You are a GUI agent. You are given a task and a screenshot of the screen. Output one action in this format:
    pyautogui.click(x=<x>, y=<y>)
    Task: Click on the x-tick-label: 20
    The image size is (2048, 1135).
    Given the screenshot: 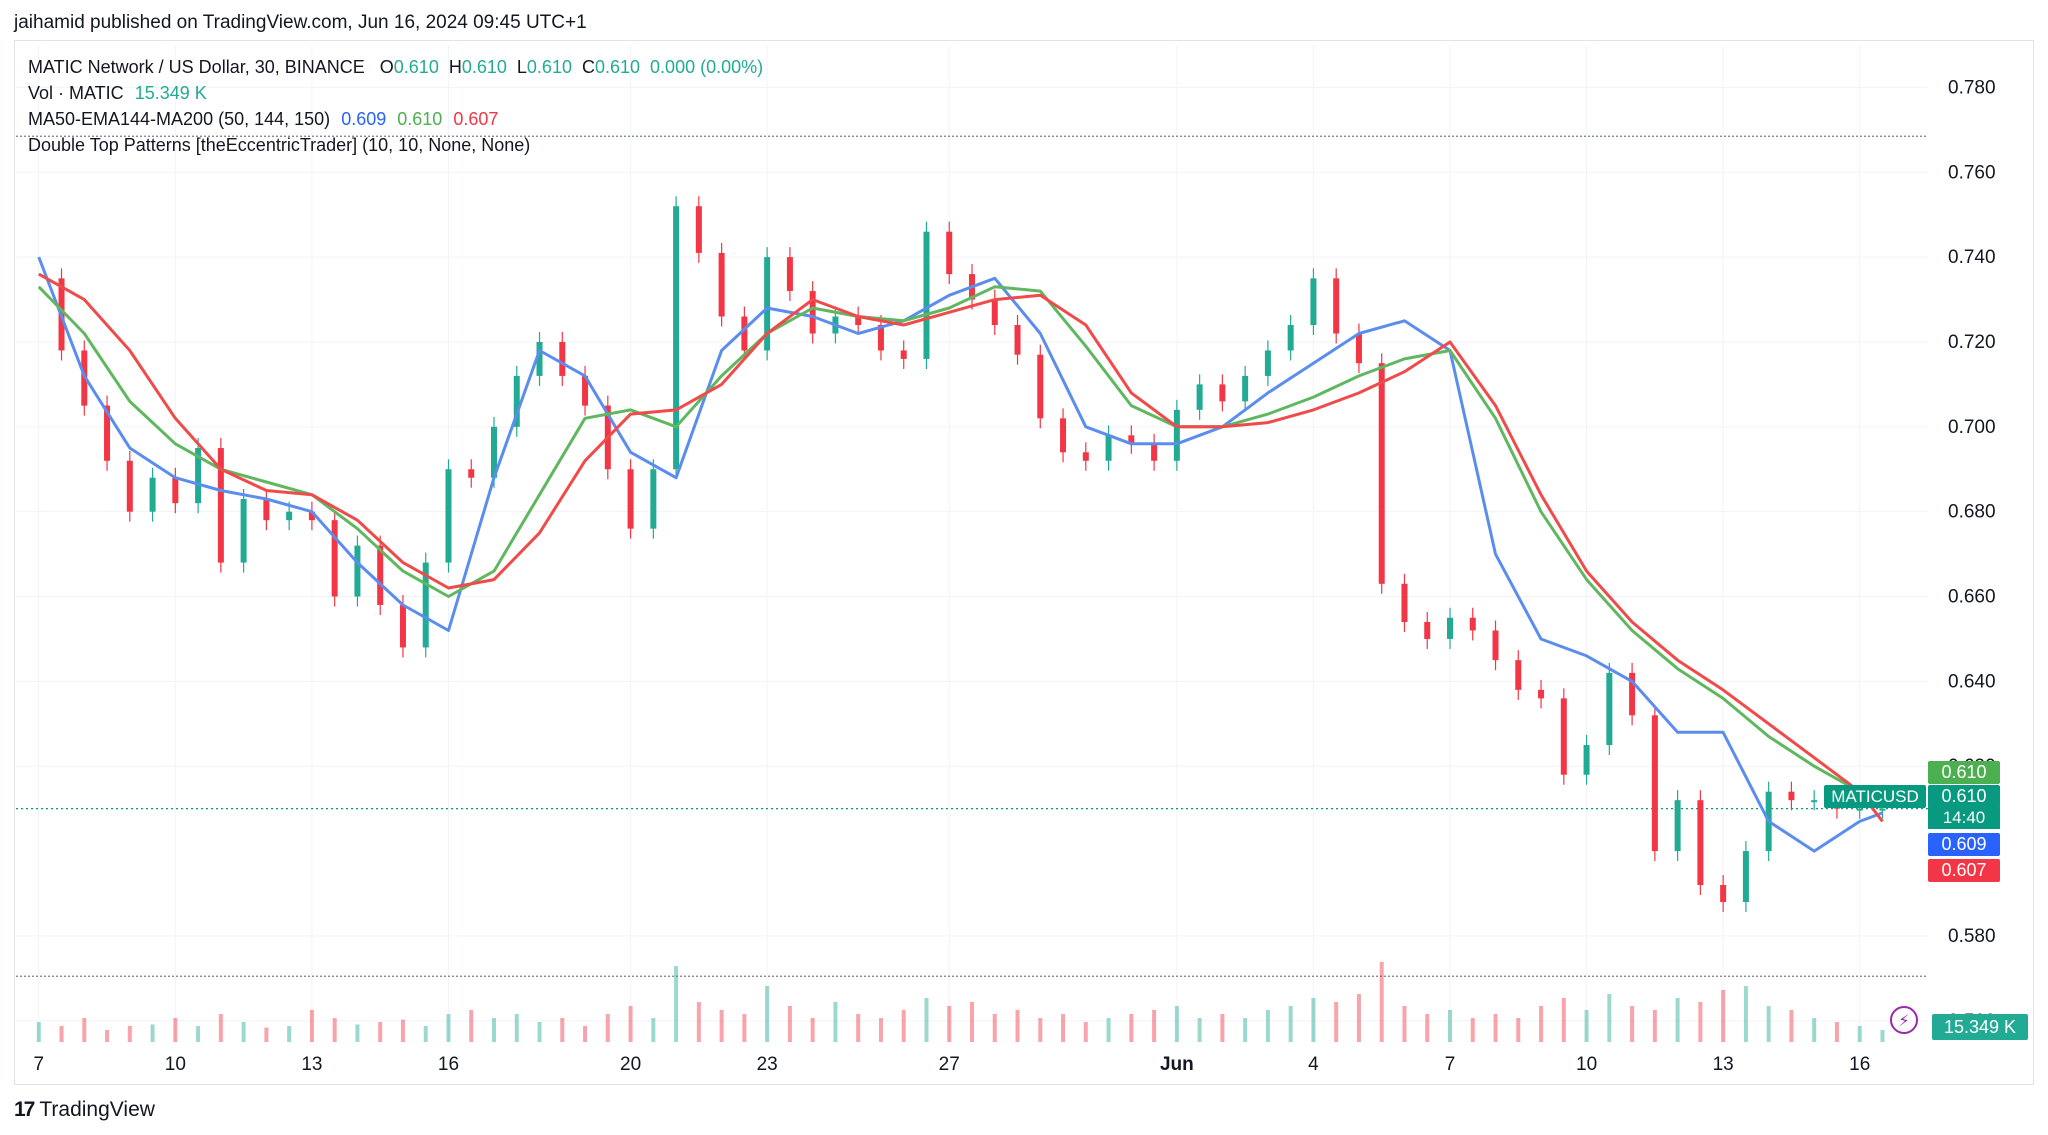 What is the action you would take?
    pyautogui.click(x=630, y=1064)
    